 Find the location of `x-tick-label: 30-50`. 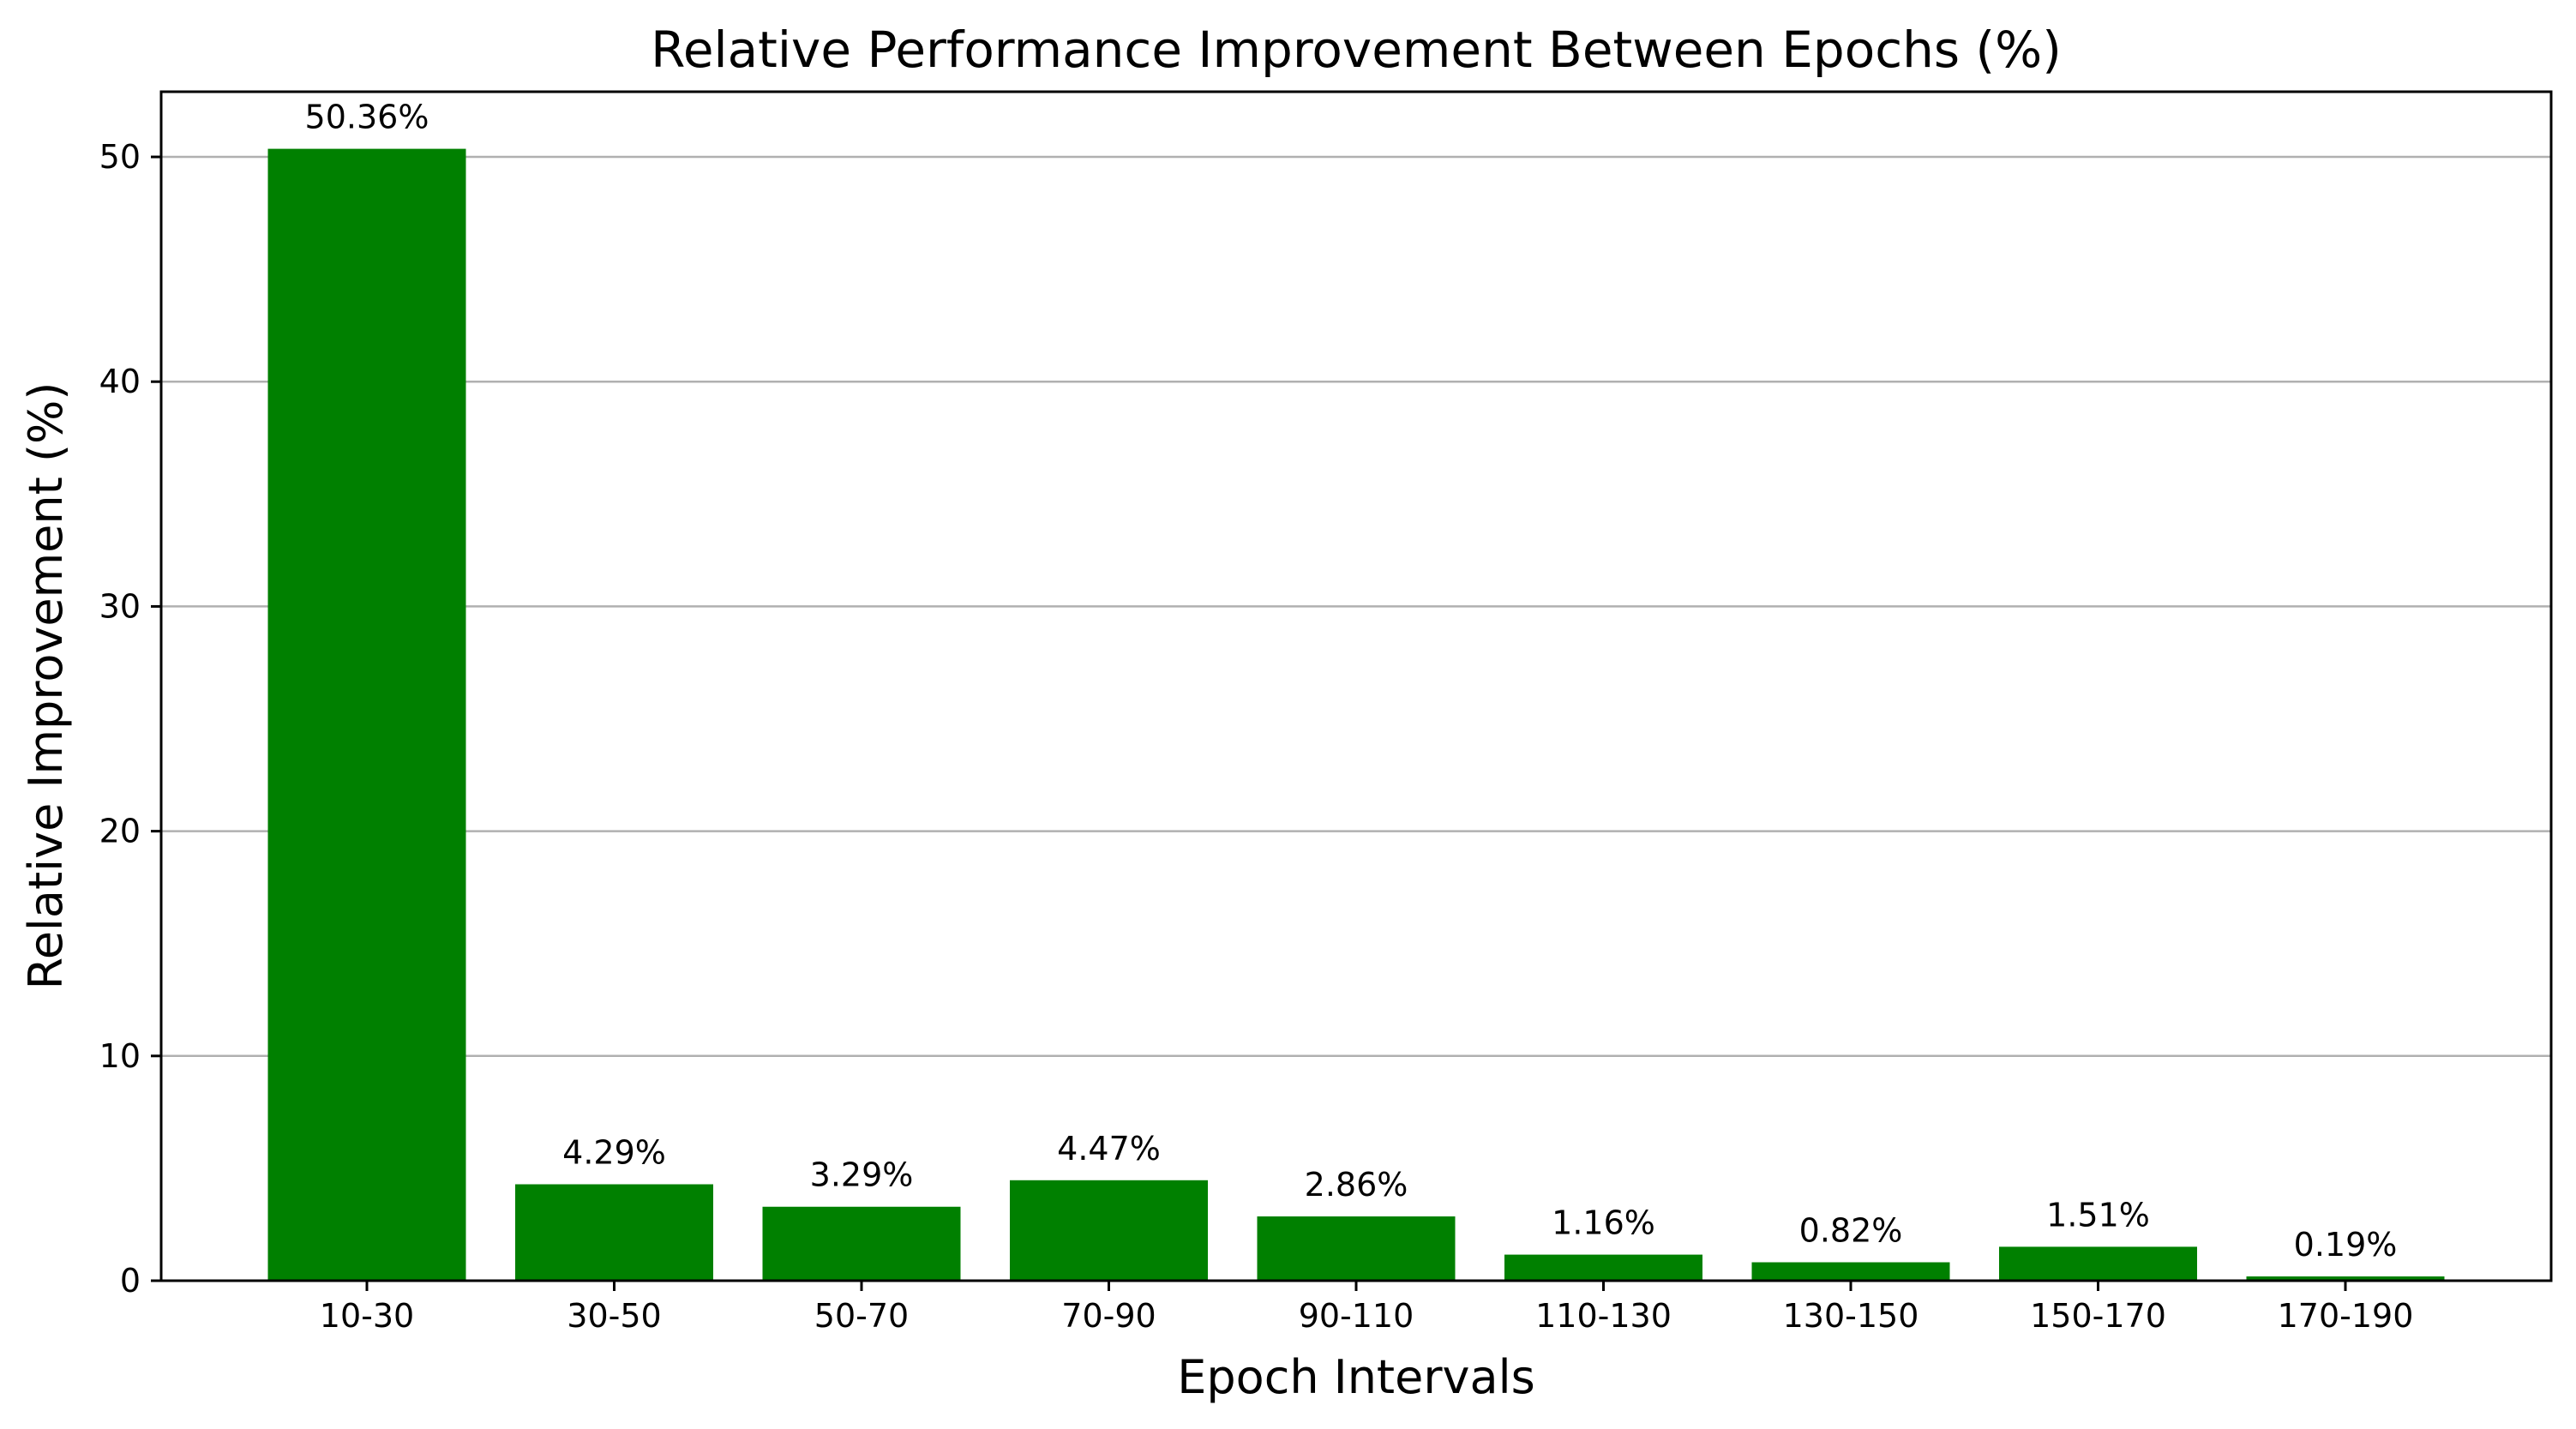

x-tick-label: 30-50 is located at coordinates (614, 1316).